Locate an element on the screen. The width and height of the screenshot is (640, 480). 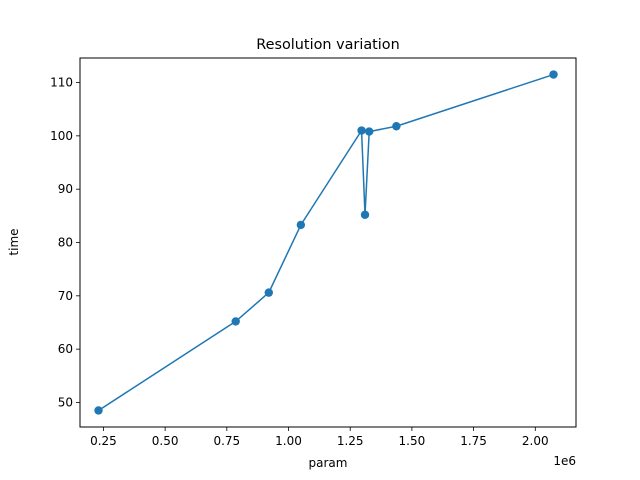
y-tick-label: 50 is located at coordinates (65, 402).